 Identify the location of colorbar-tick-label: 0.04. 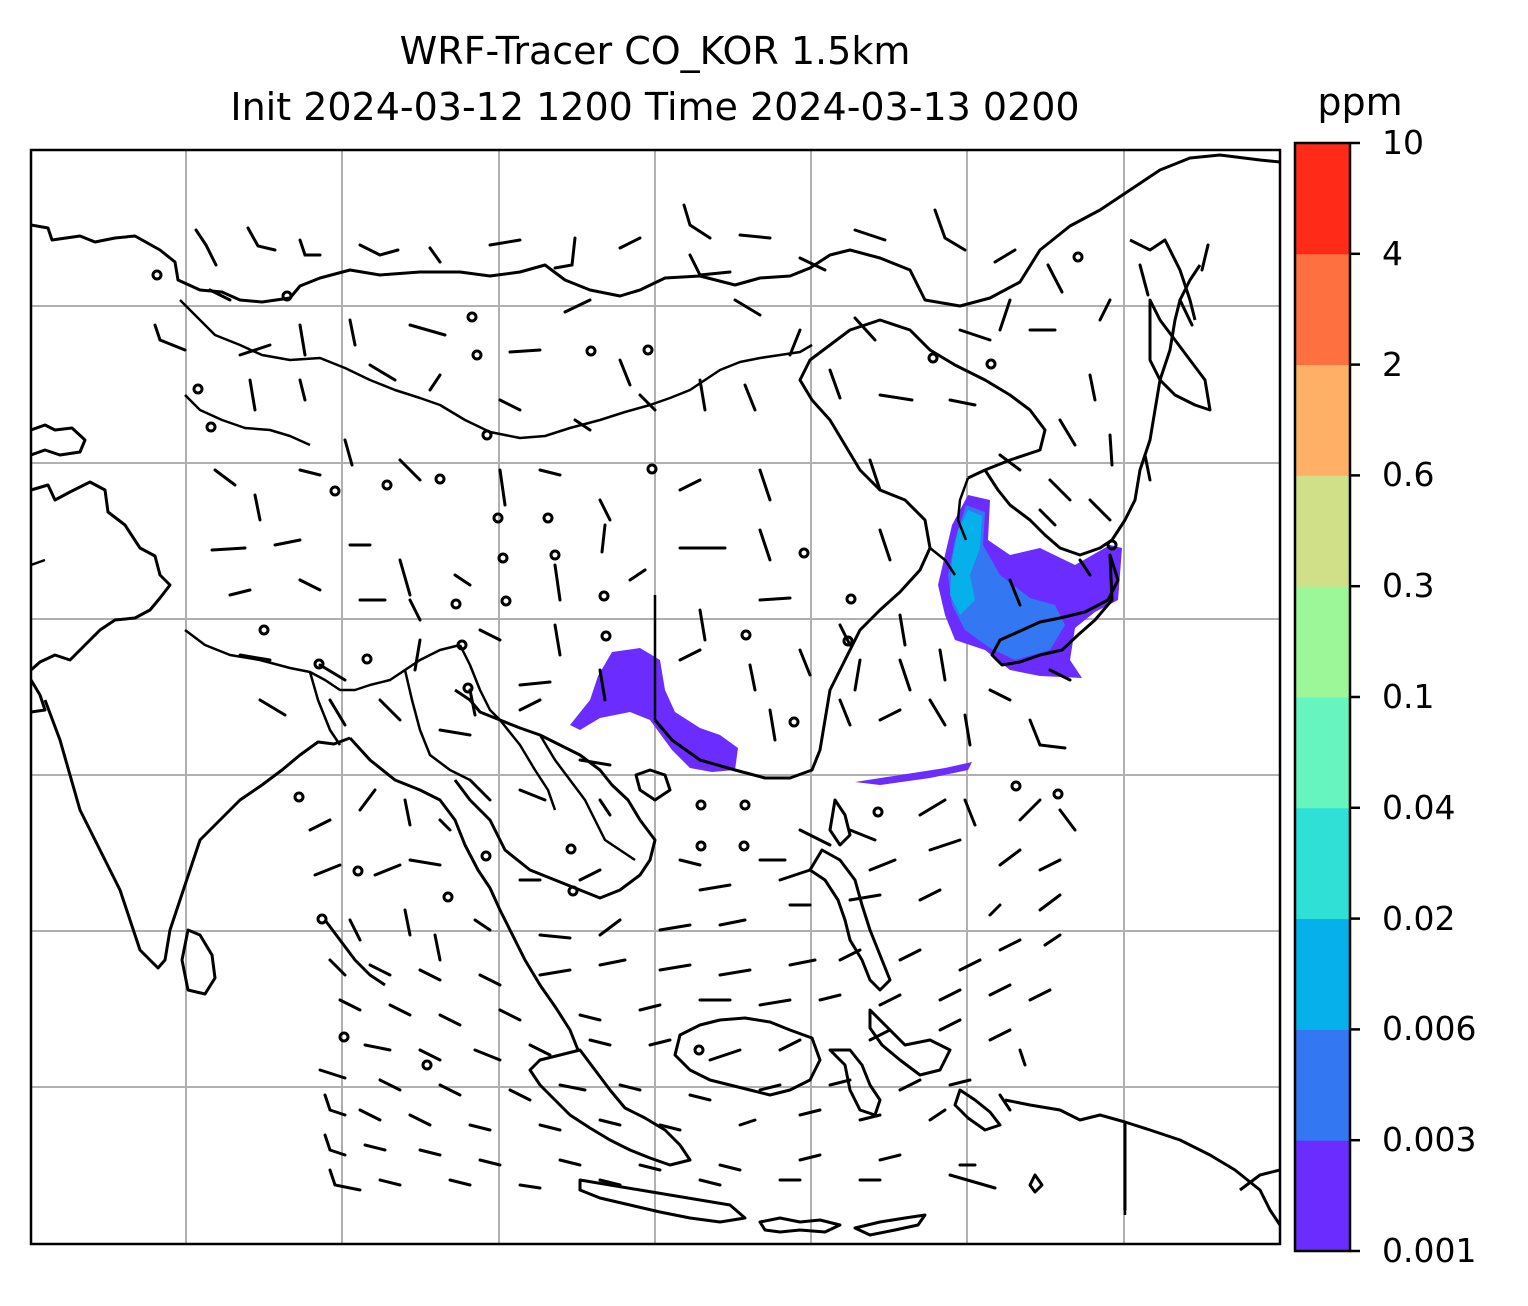
(1419, 807).